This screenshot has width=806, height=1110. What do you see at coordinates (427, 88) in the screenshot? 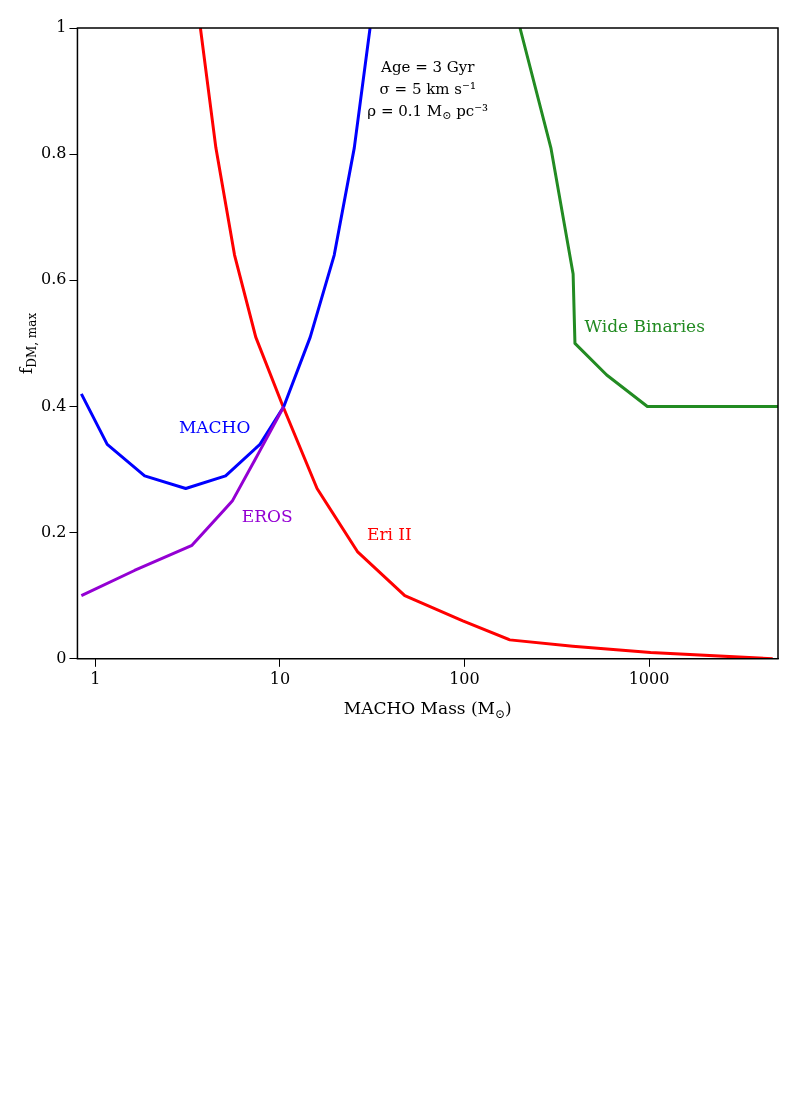
I see `annotation: σ = 5 km s⁻¹` at bounding box center [427, 88].